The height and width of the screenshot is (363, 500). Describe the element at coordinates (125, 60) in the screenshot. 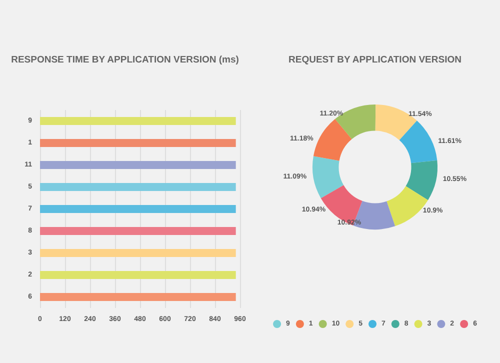

I see `chart-title: RESPONSE TIME BY APPLICATION VERSION (ms)` at that location.